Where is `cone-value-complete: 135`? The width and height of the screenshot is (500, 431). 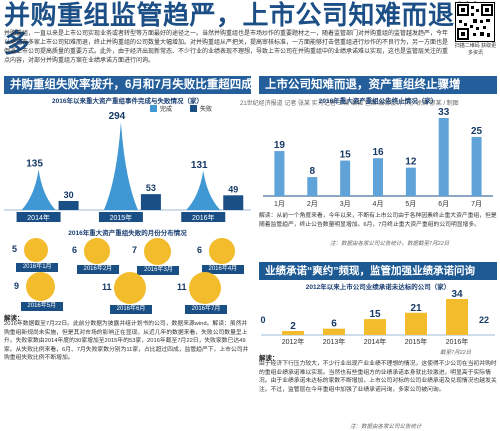 cone-value-complete: 135 is located at coordinates (34, 164).